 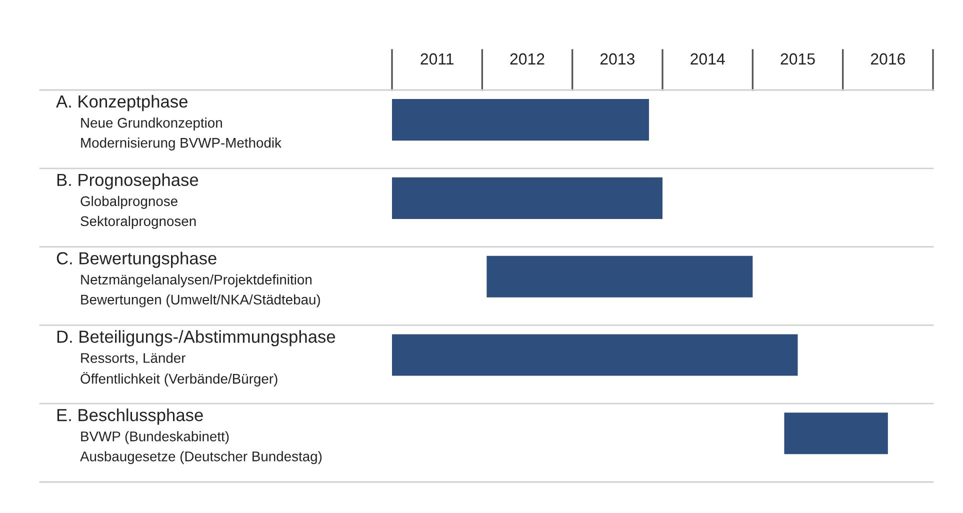 What do you see at coordinates (617, 59) in the screenshot?
I see `x-tick-label: 2013` at bounding box center [617, 59].